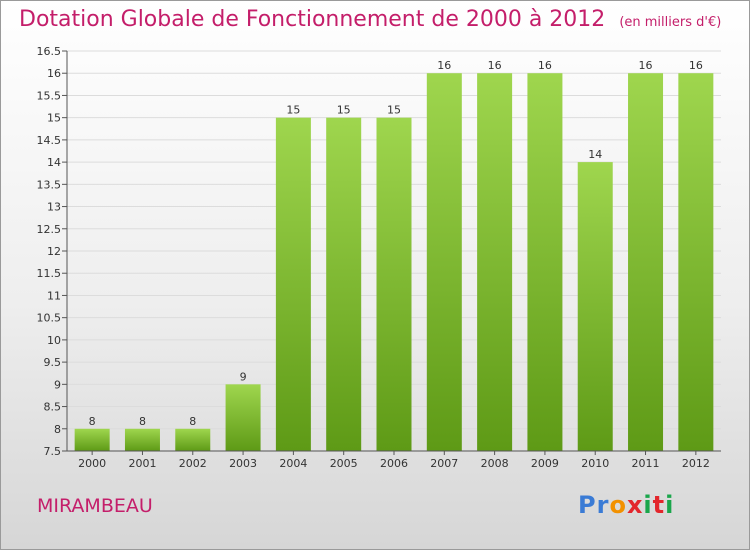  What do you see at coordinates (603, 505) in the screenshot?
I see `logo-letter: r` at bounding box center [603, 505].